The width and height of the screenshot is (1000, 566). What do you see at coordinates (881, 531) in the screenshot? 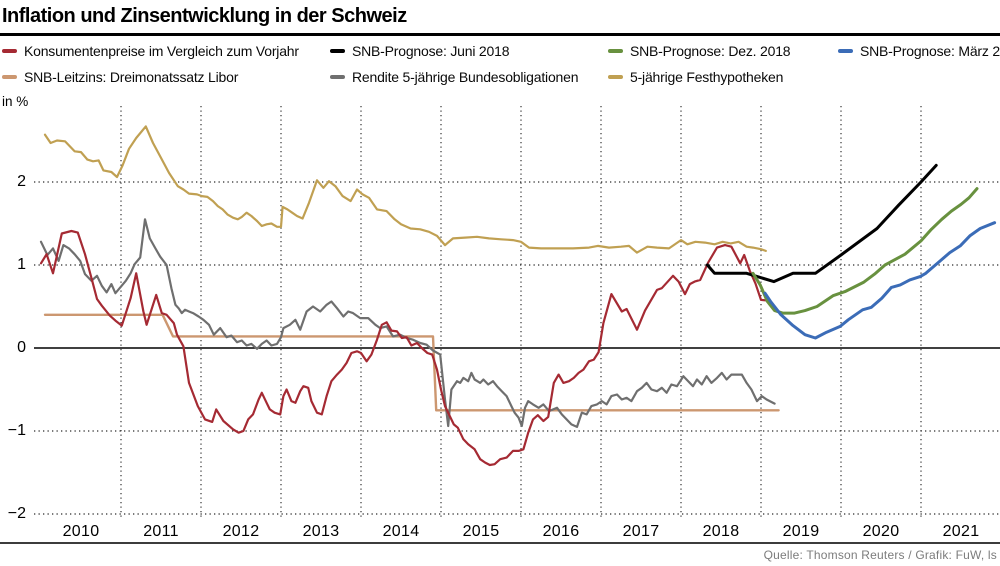
I see `x-tick-label: 2020` at bounding box center [881, 531].